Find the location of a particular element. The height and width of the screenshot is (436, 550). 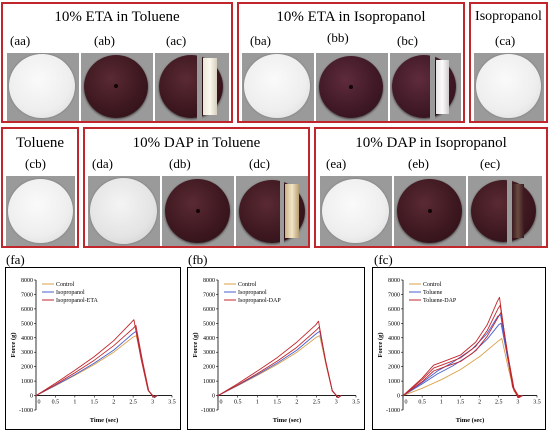

sample-label: (ec) is located at coordinates (490, 163).